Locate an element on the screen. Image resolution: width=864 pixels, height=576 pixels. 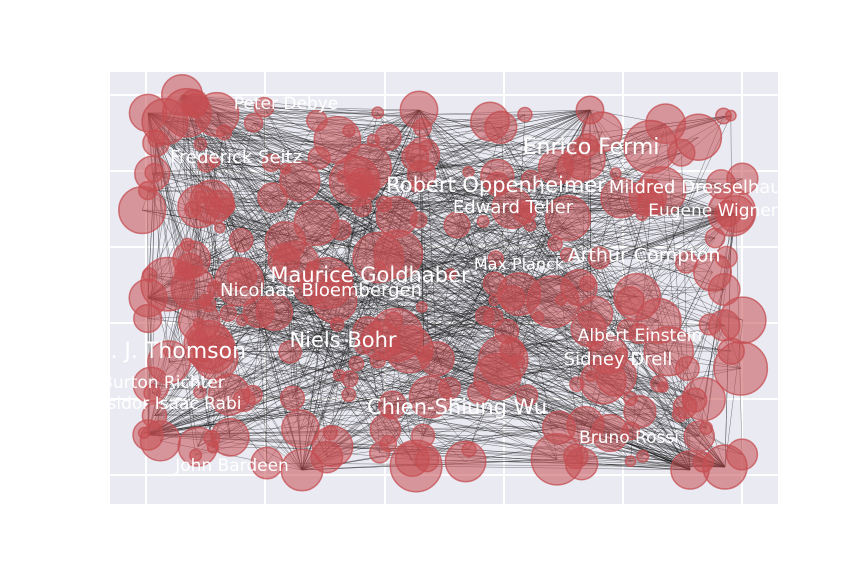
node-label: Maurice Goldhaber is located at coordinates (370, 275).